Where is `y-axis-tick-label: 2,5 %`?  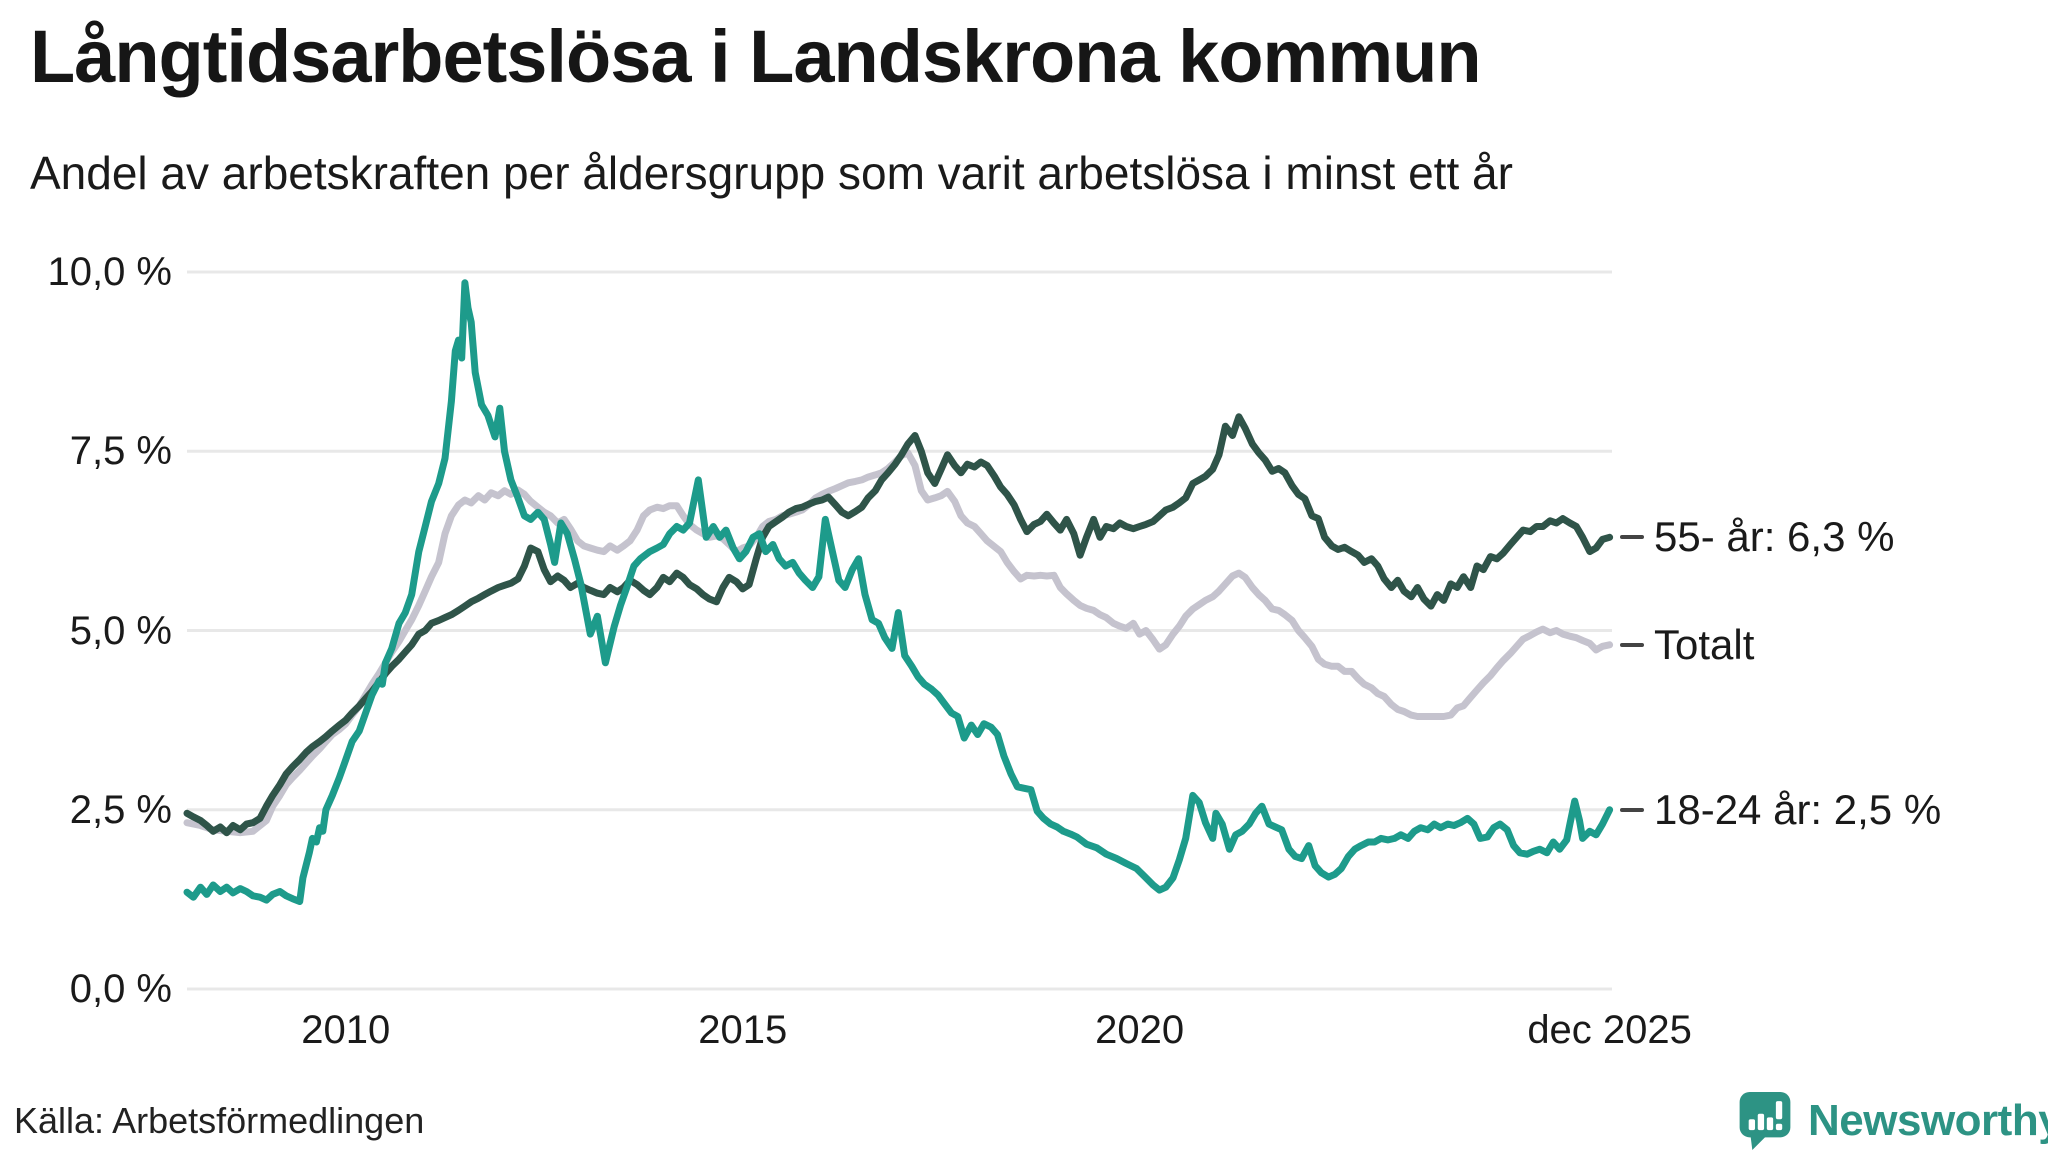 y-axis-tick-label: 2,5 % is located at coordinates (120, 809).